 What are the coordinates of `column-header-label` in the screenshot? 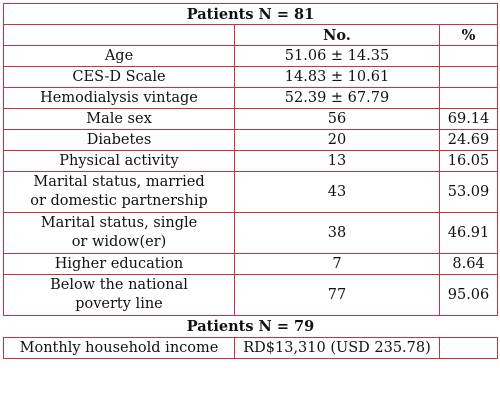 It's located at (119, 35).